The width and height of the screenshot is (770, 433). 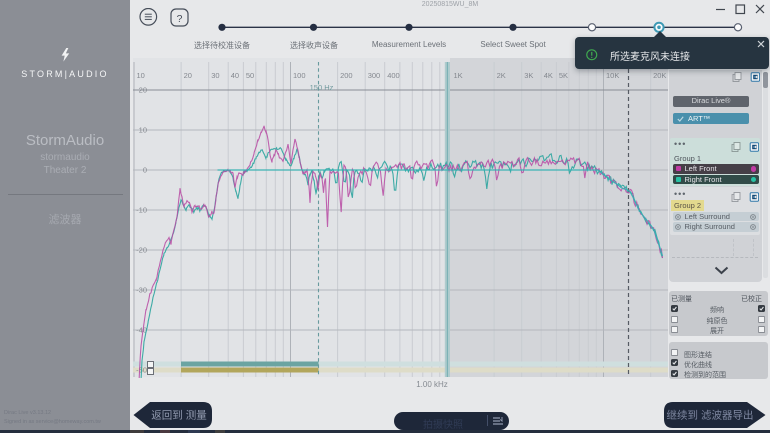 What do you see at coordinates (215, 75) in the screenshot?
I see `svg-text: 30` at bounding box center [215, 75].